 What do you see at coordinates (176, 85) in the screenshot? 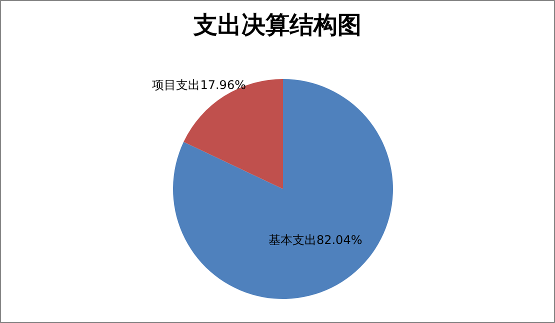
I see `slice-label: 项目支出` at bounding box center [176, 85].